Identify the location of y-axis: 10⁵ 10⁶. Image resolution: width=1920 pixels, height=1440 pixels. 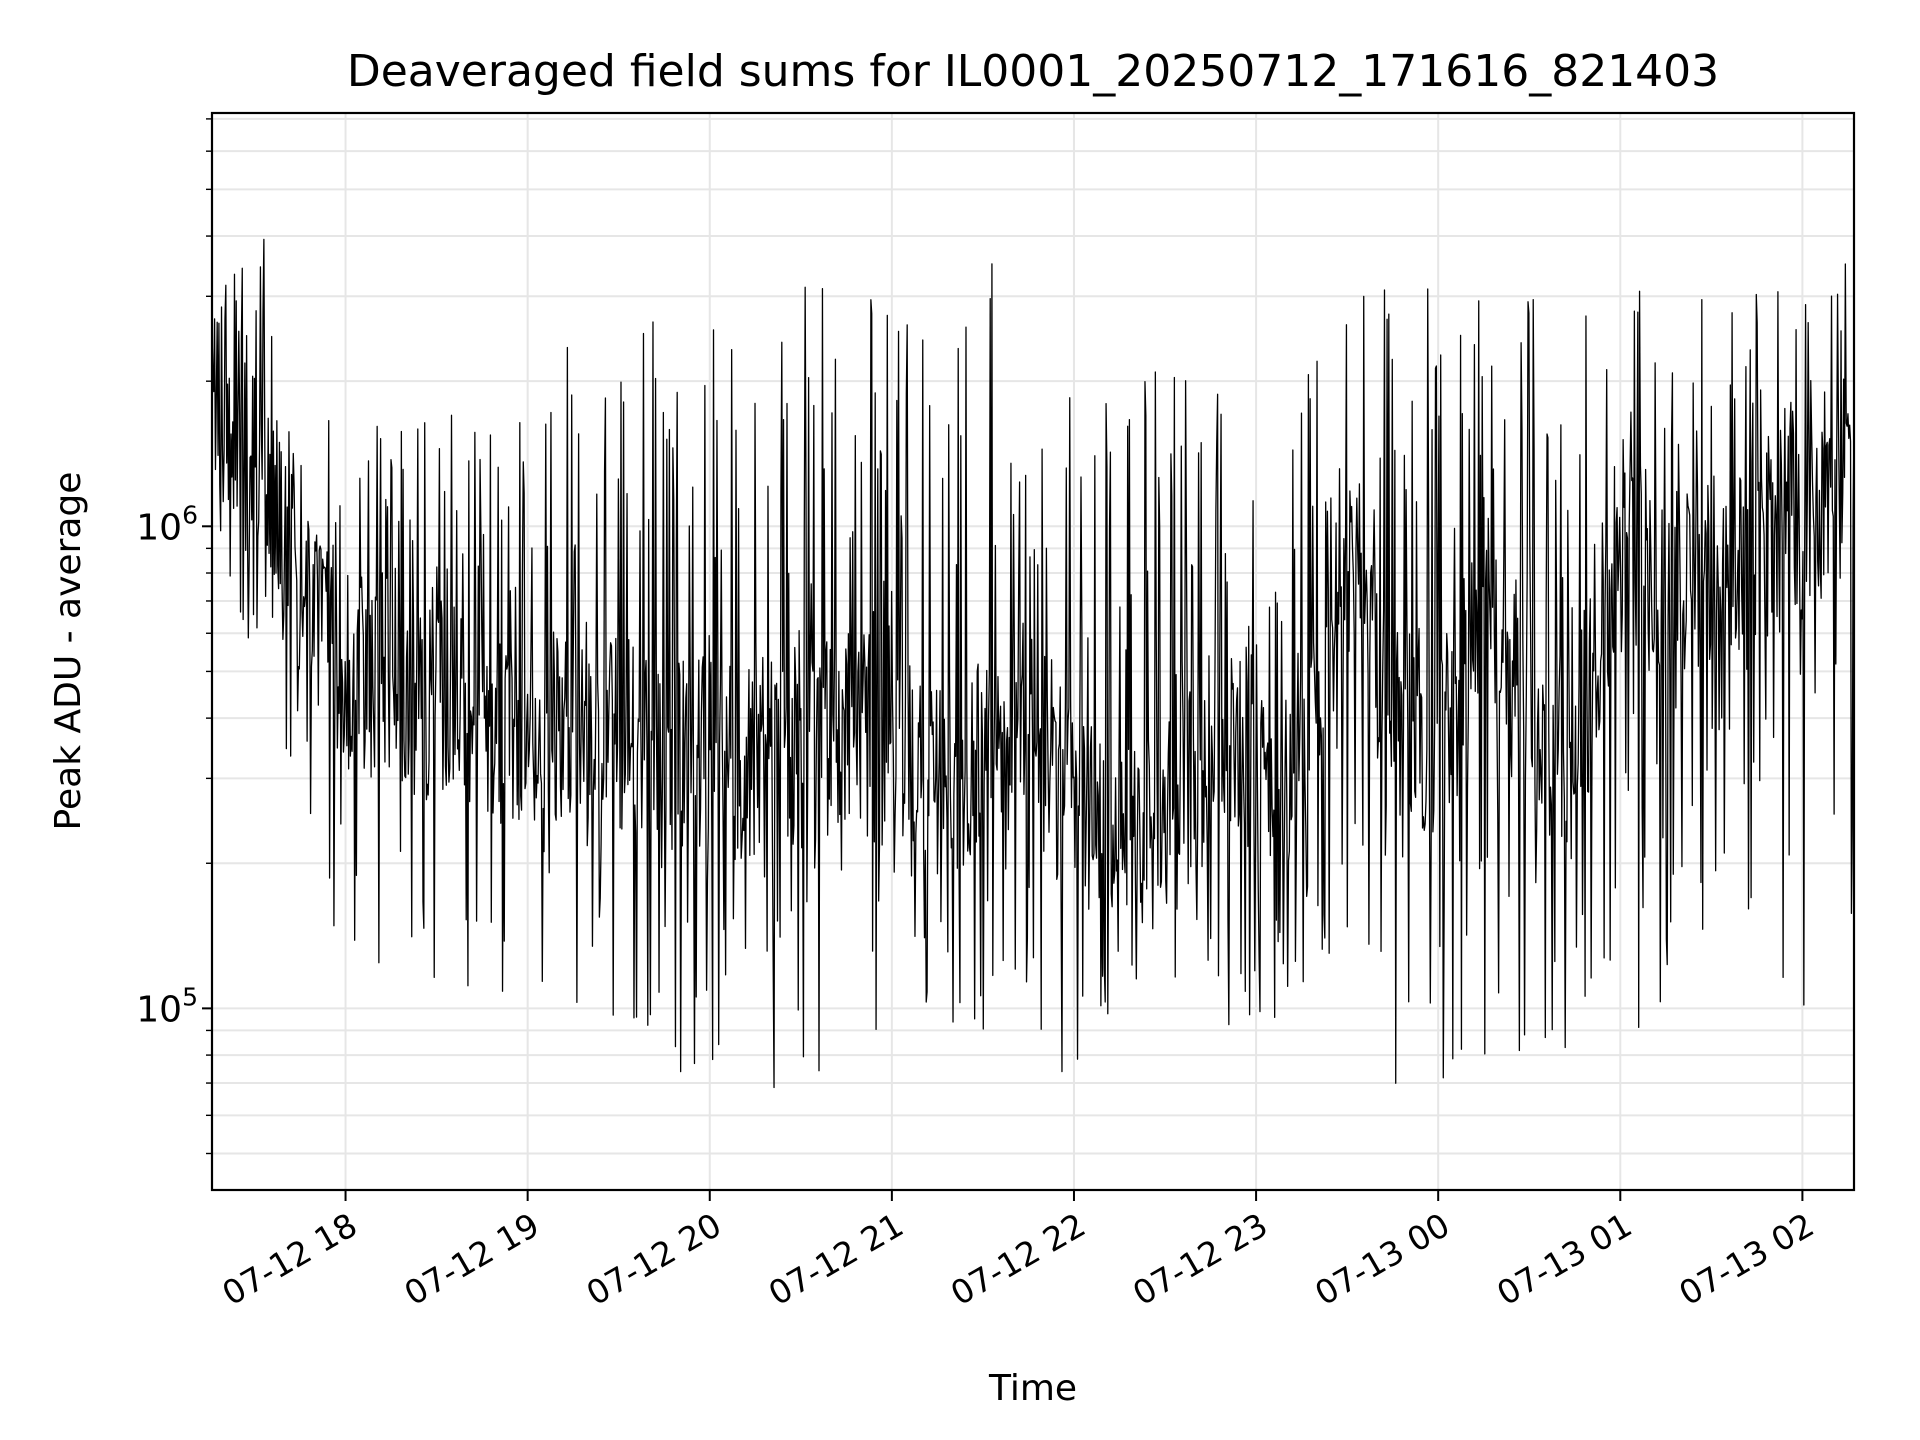
(174, 636).